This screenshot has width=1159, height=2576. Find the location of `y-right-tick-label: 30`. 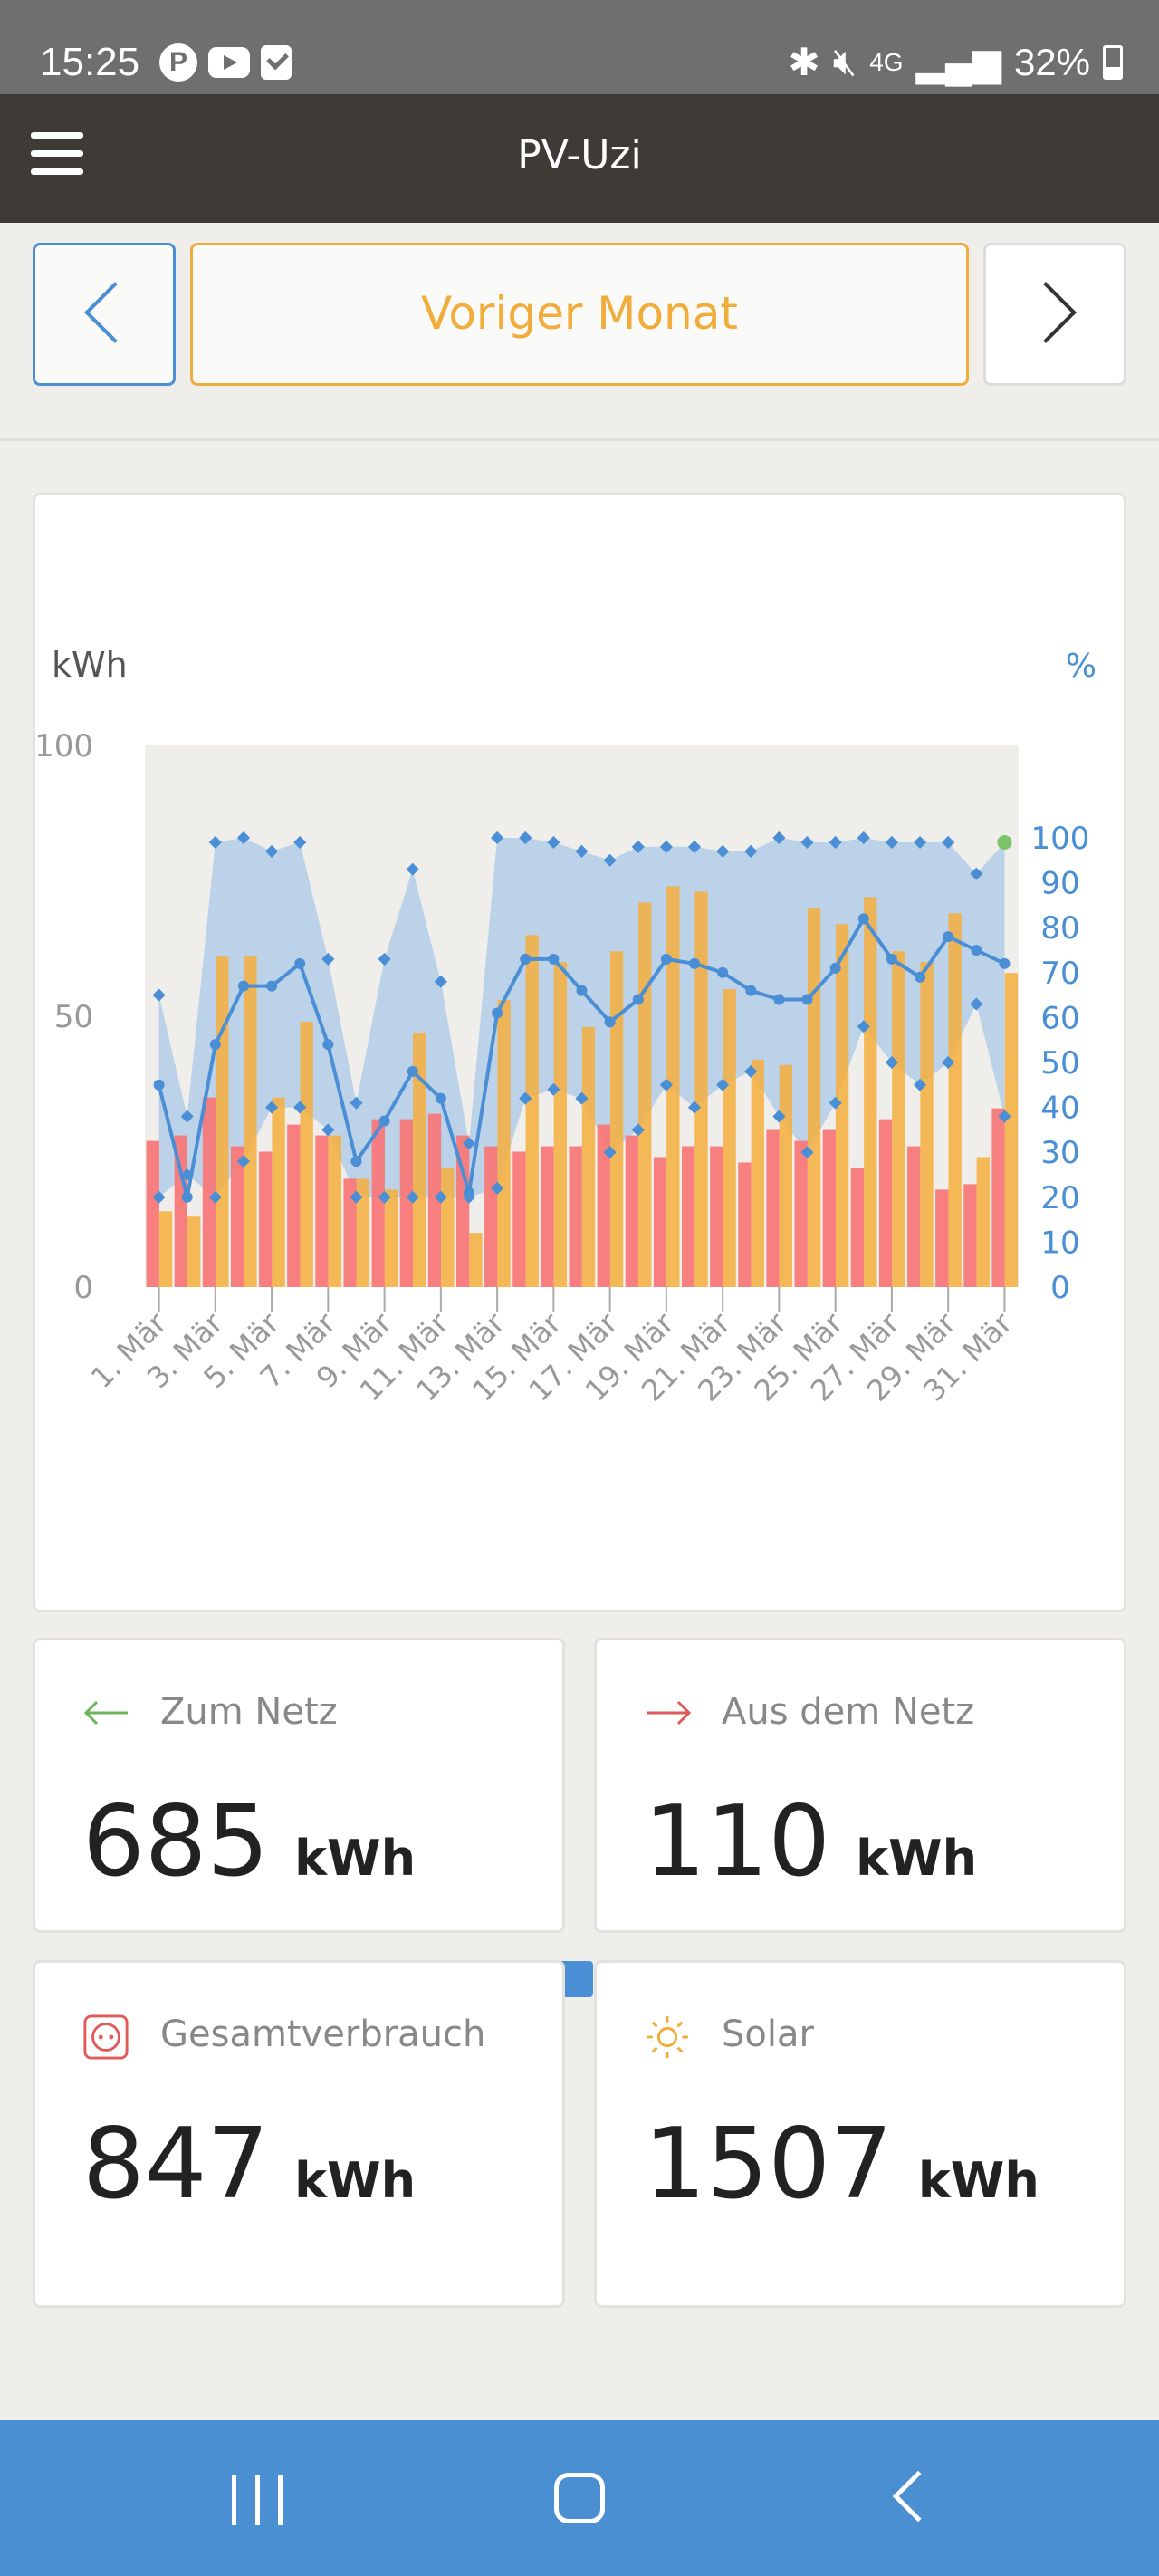

y-right-tick-label: 30 is located at coordinates (1059, 1153).